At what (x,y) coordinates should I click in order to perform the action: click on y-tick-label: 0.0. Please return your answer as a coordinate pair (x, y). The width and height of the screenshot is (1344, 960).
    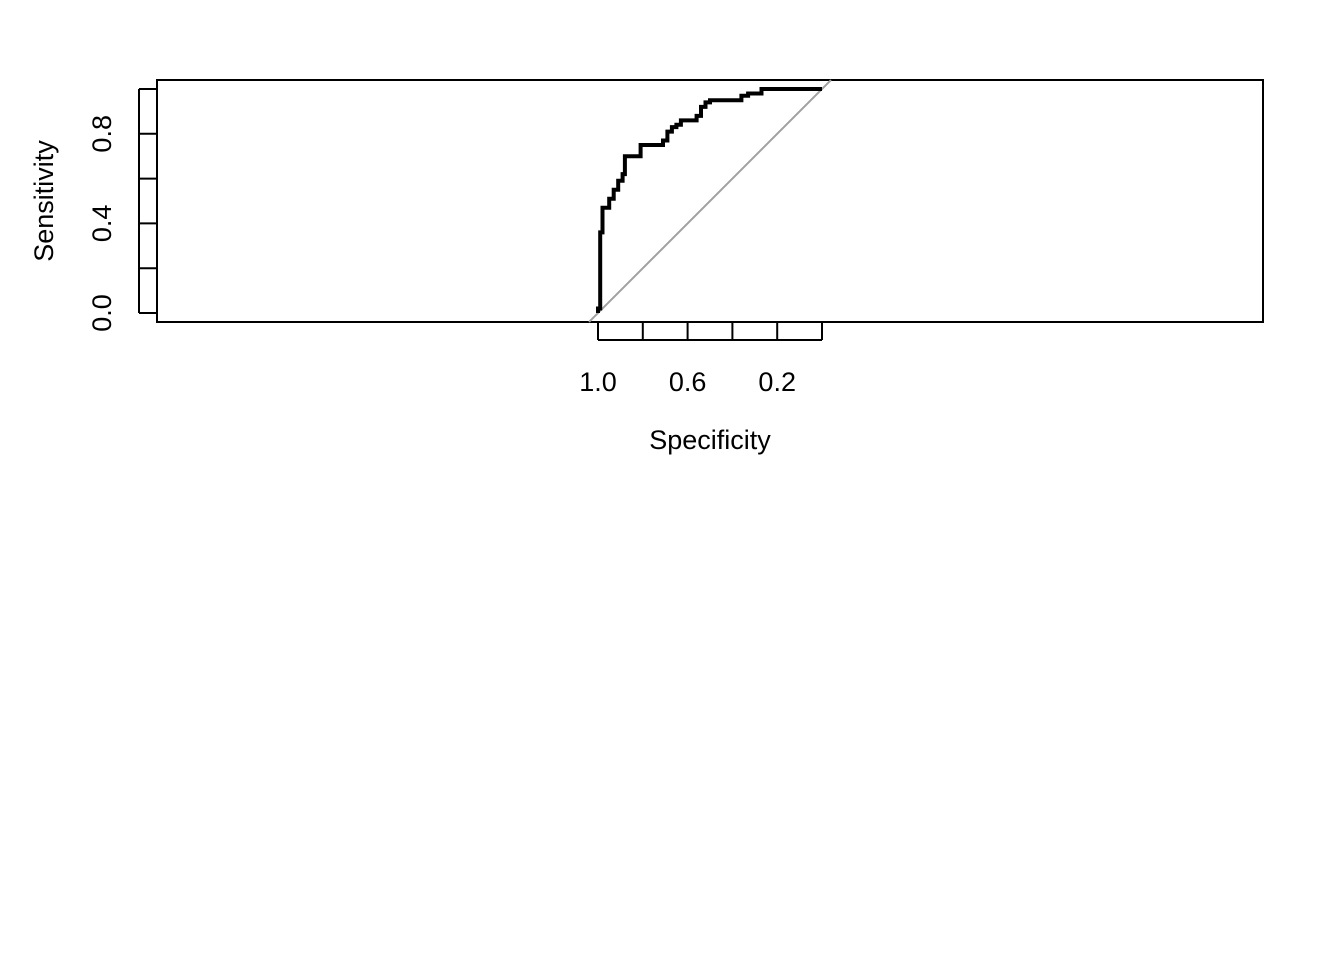
    Looking at the image, I should click on (102, 313).